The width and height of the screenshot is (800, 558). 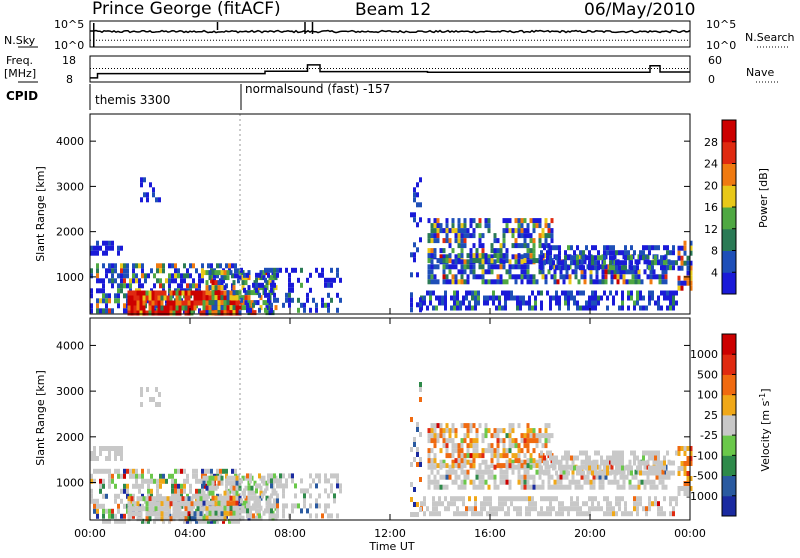 What do you see at coordinates (729, 445) in the screenshot?
I see `colorbar-swatch` at bounding box center [729, 445].